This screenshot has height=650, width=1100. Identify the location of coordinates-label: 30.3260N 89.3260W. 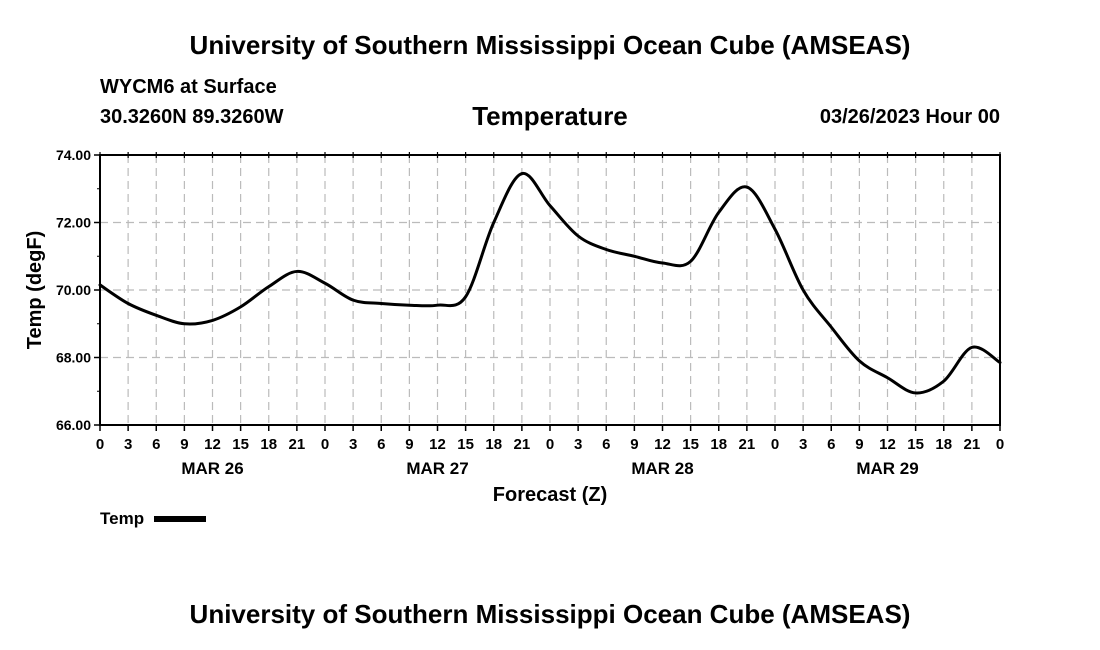
(192, 117).